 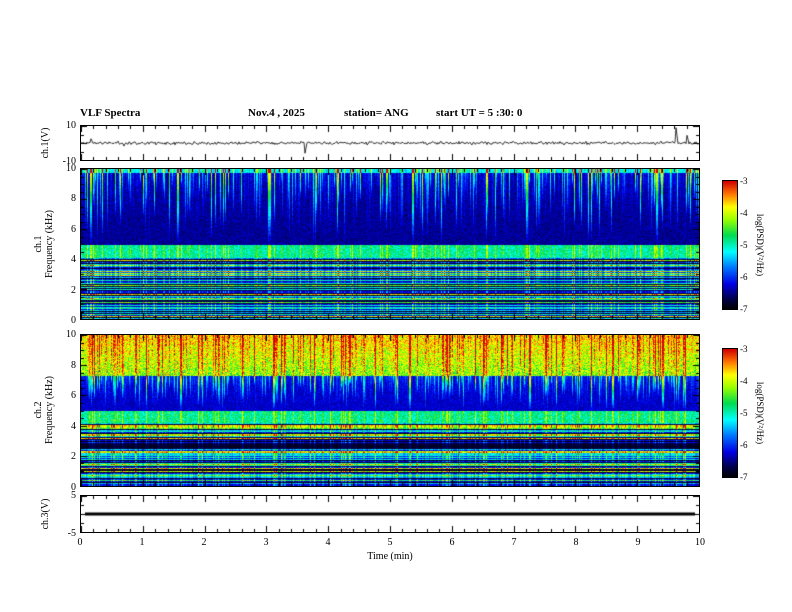 I want to click on x-tick-label: 2, so click(x=204, y=542).